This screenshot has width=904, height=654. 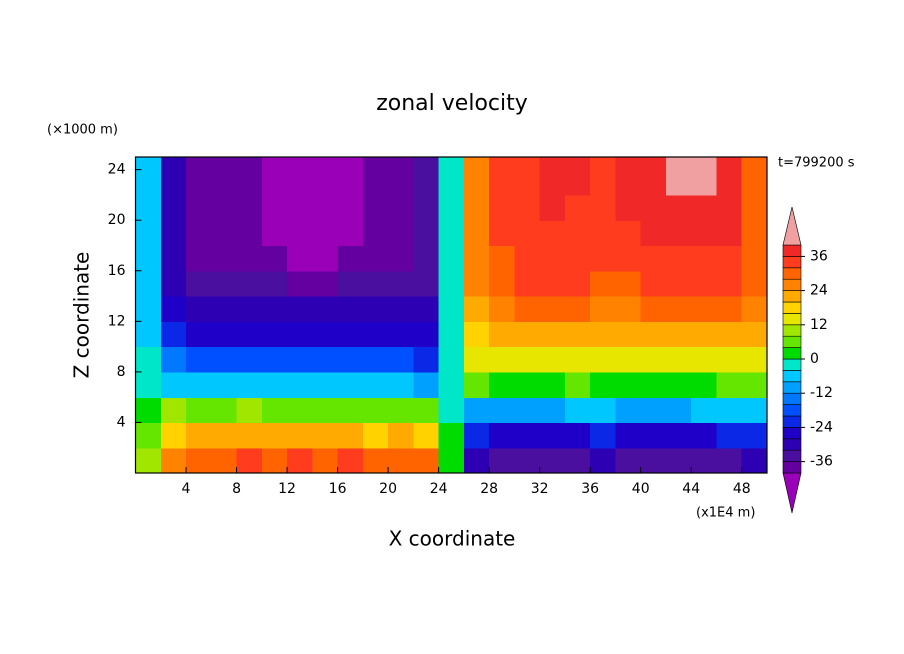 I want to click on chart-title: zonal velocity, so click(x=452, y=103).